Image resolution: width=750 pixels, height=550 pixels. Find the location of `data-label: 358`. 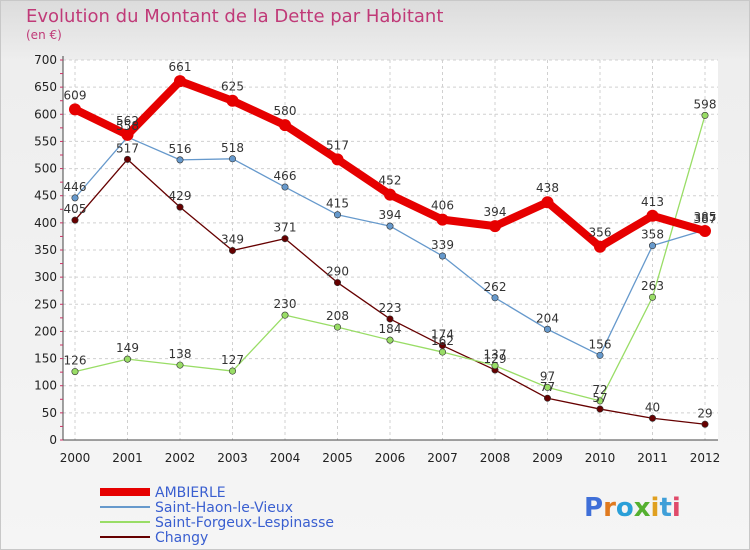

data-label: 358 is located at coordinates (652, 235).